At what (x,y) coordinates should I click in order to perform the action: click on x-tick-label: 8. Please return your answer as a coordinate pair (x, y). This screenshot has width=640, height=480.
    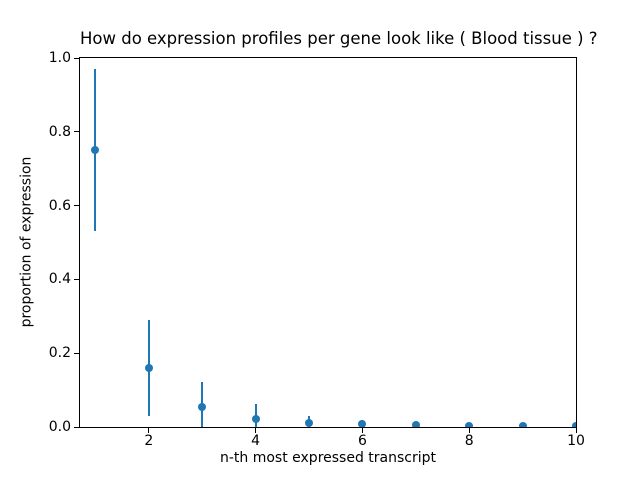
    Looking at the image, I should click on (469, 441).